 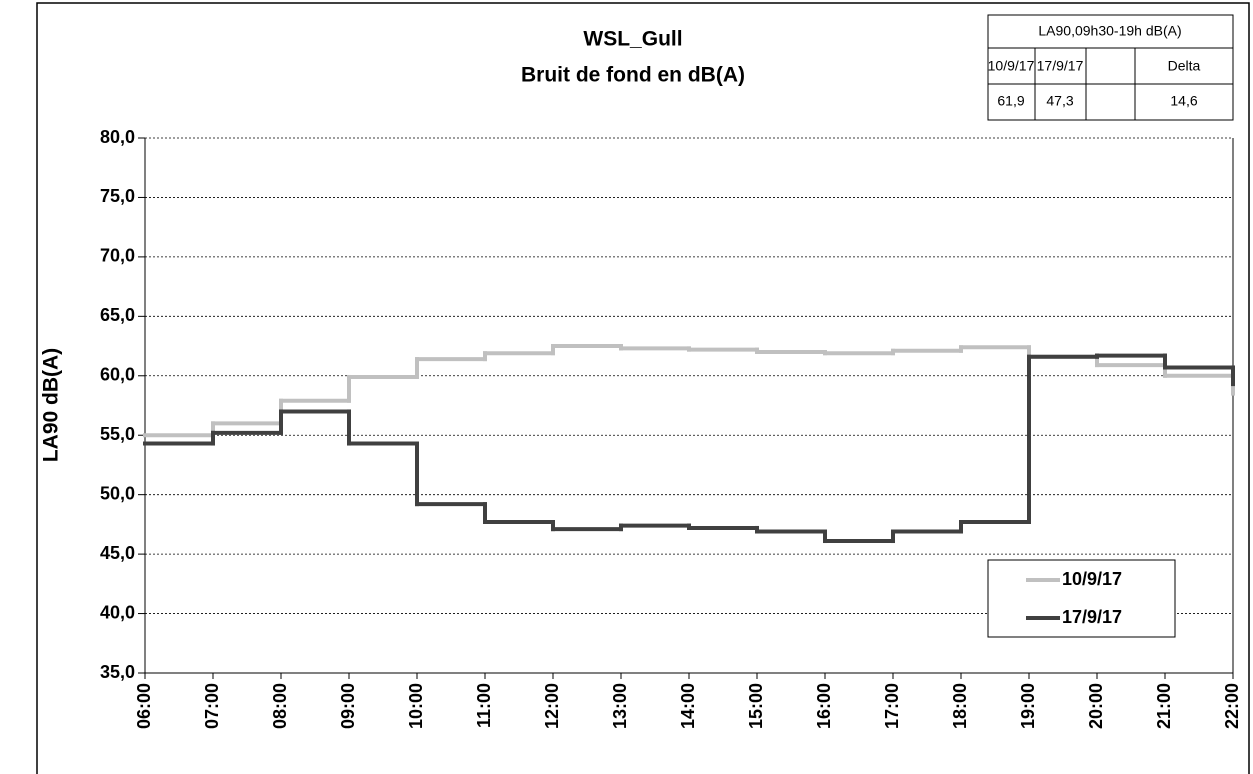 I want to click on legend-label: 17/9/17, so click(x=1092, y=617).